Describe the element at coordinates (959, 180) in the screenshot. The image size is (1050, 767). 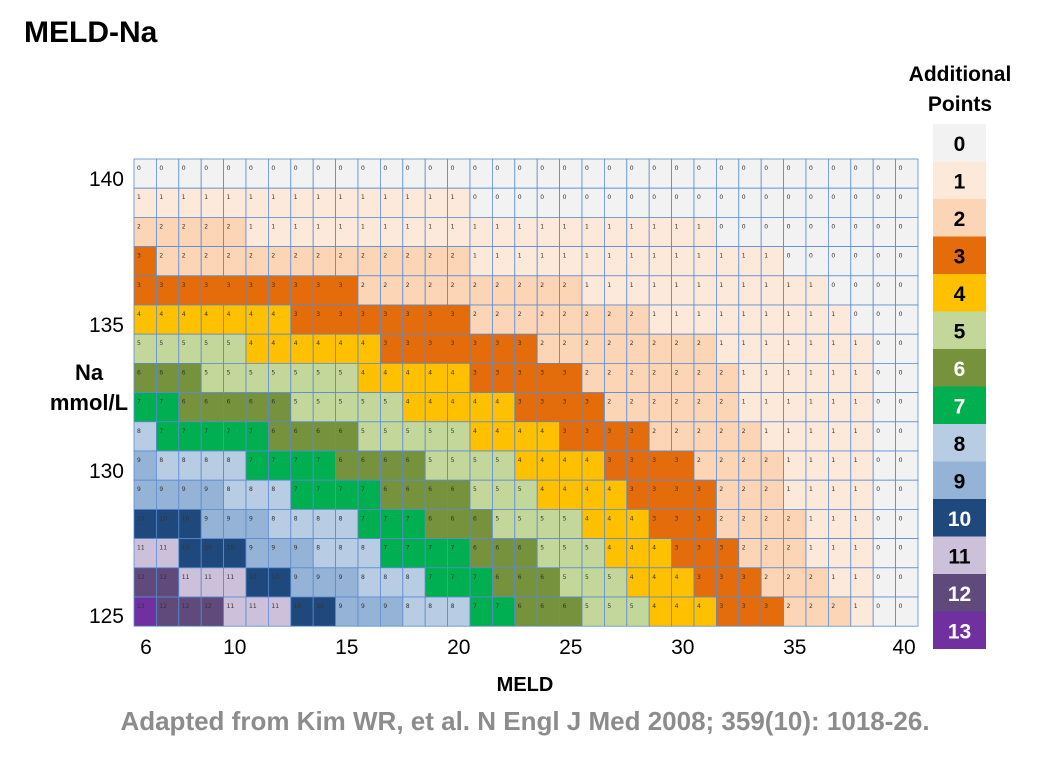
I see `legend-swatch` at that location.